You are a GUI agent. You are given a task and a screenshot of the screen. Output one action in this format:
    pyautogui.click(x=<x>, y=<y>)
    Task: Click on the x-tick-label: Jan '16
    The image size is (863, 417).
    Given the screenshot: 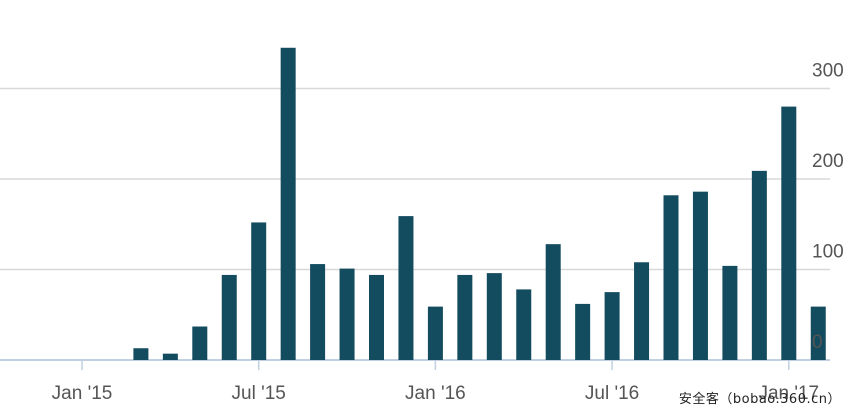 What is the action you would take?
    pyautogui.click(x=435, y=393)
    